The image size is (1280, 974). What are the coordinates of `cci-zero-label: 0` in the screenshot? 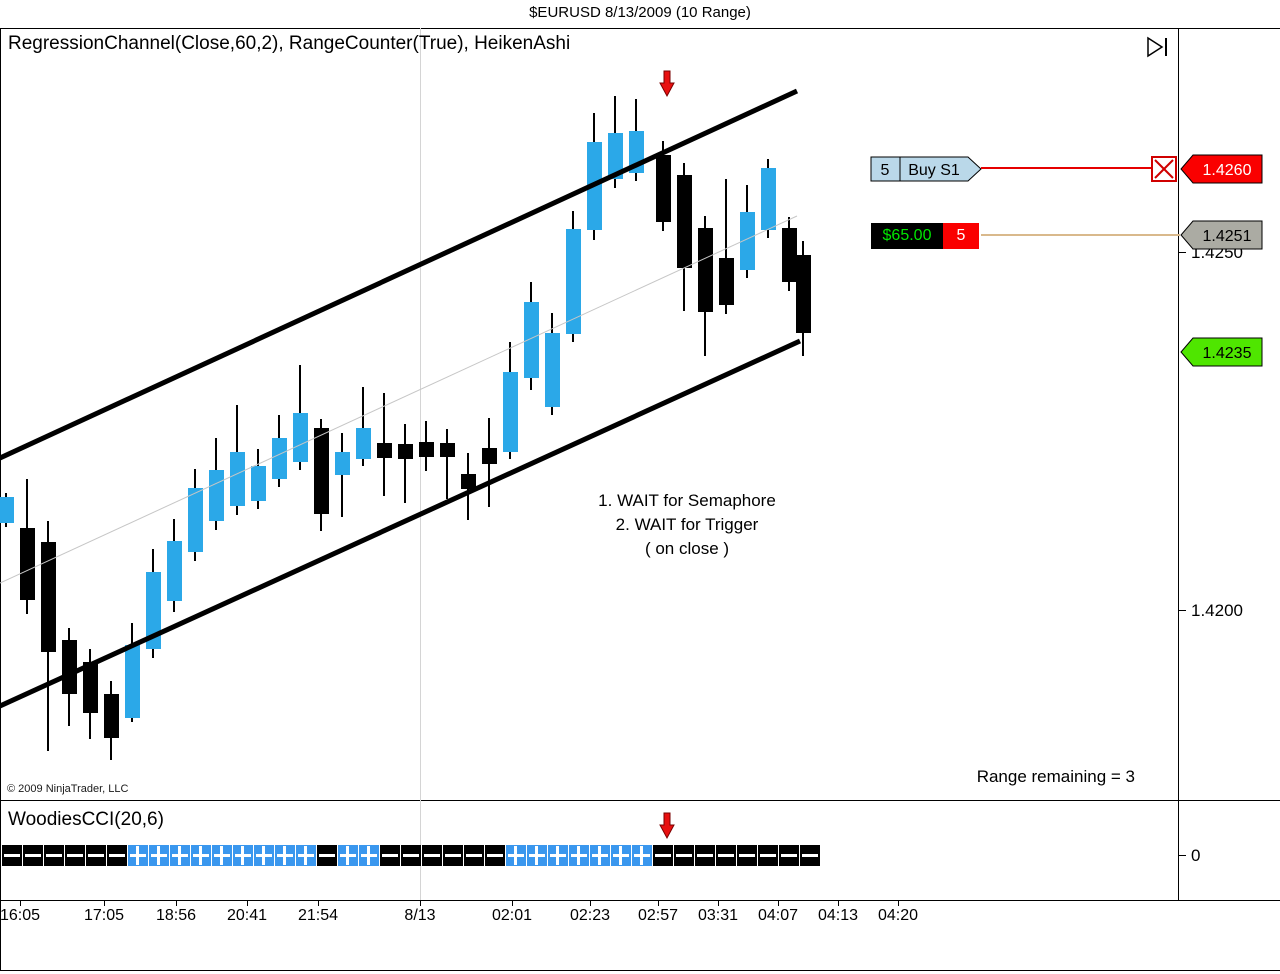 It's located at (1196, 855).